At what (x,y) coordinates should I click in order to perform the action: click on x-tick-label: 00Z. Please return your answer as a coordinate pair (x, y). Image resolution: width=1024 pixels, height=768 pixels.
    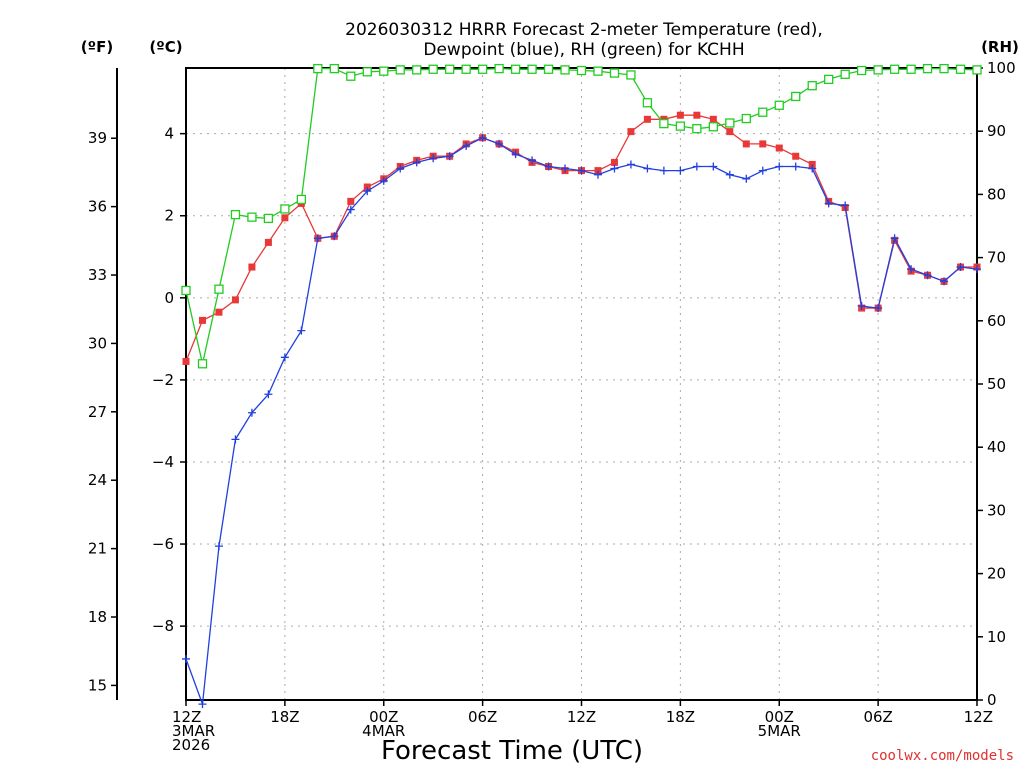
    Looking at the image, I should click on (383, 717).